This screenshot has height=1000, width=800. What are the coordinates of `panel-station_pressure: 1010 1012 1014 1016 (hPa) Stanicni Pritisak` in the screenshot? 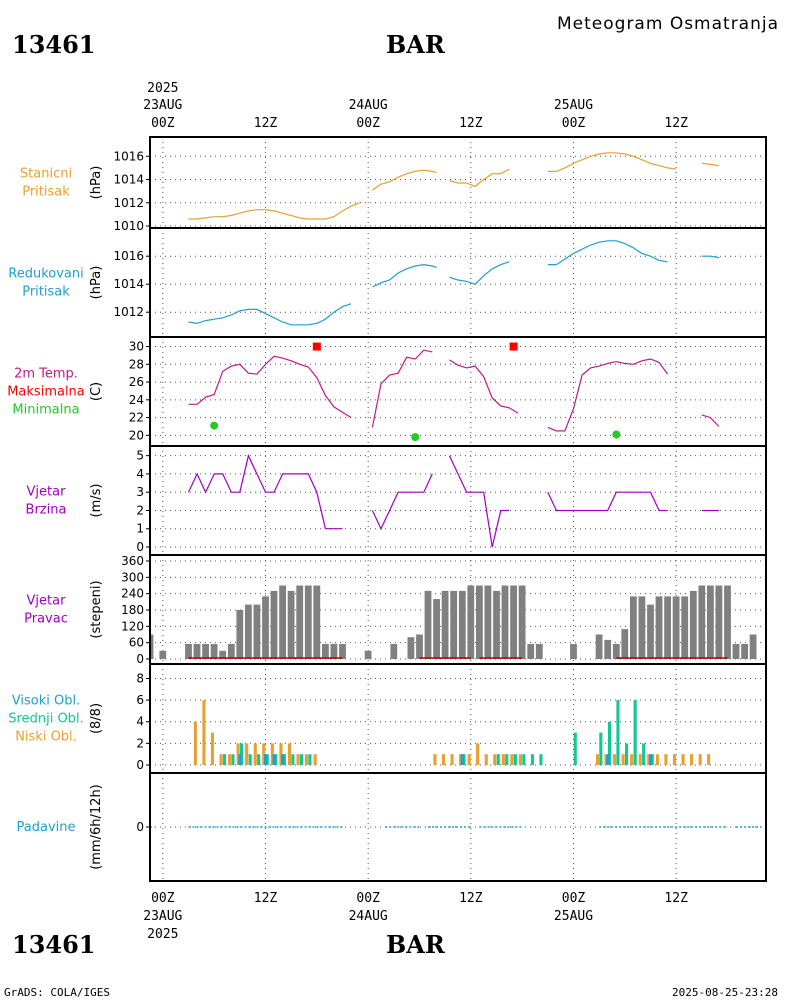 It's located at (393, 184).